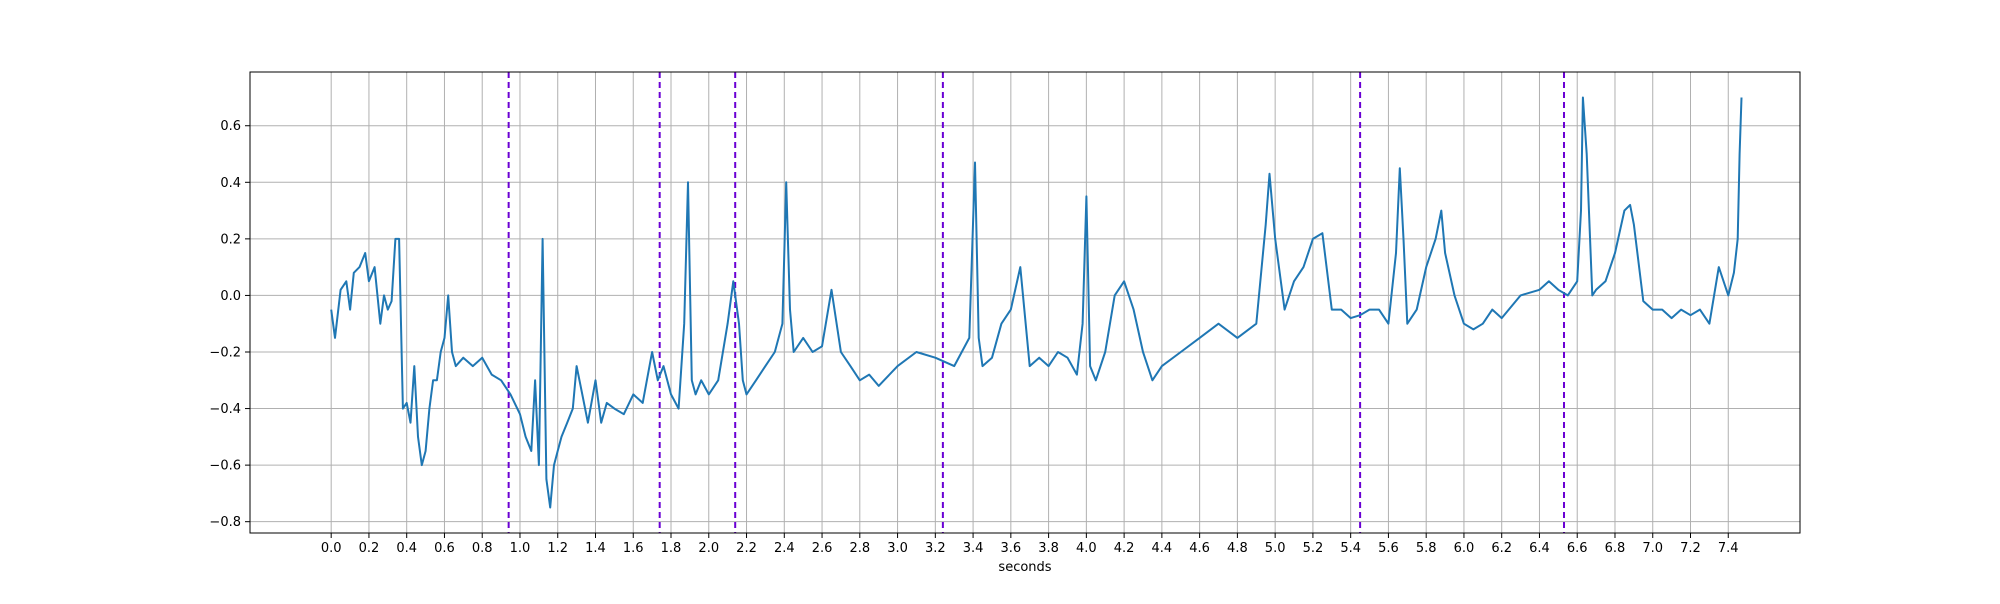  Describe the element at coordinates (1426, 548) in the screenshot. I see `x-tick-label: 5.8` at that location.